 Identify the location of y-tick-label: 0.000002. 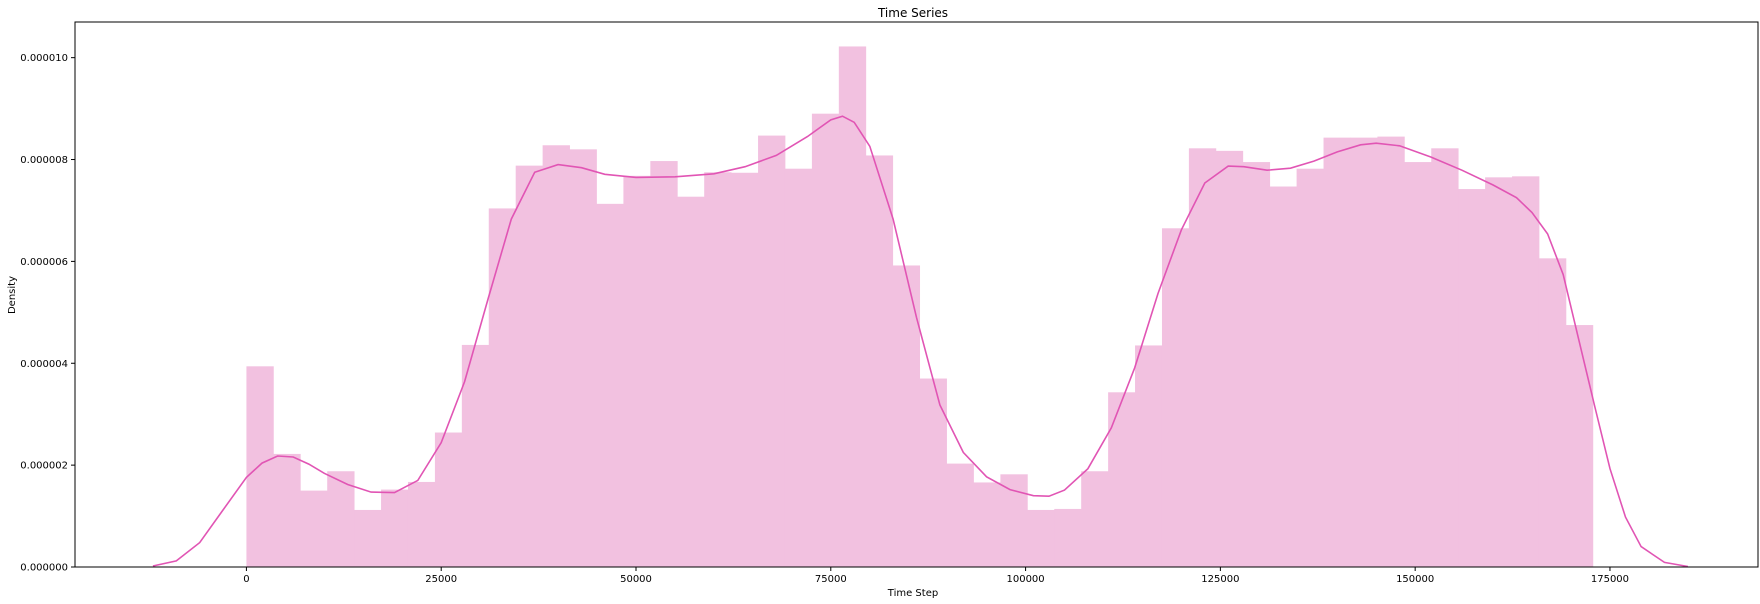
(44, 466).